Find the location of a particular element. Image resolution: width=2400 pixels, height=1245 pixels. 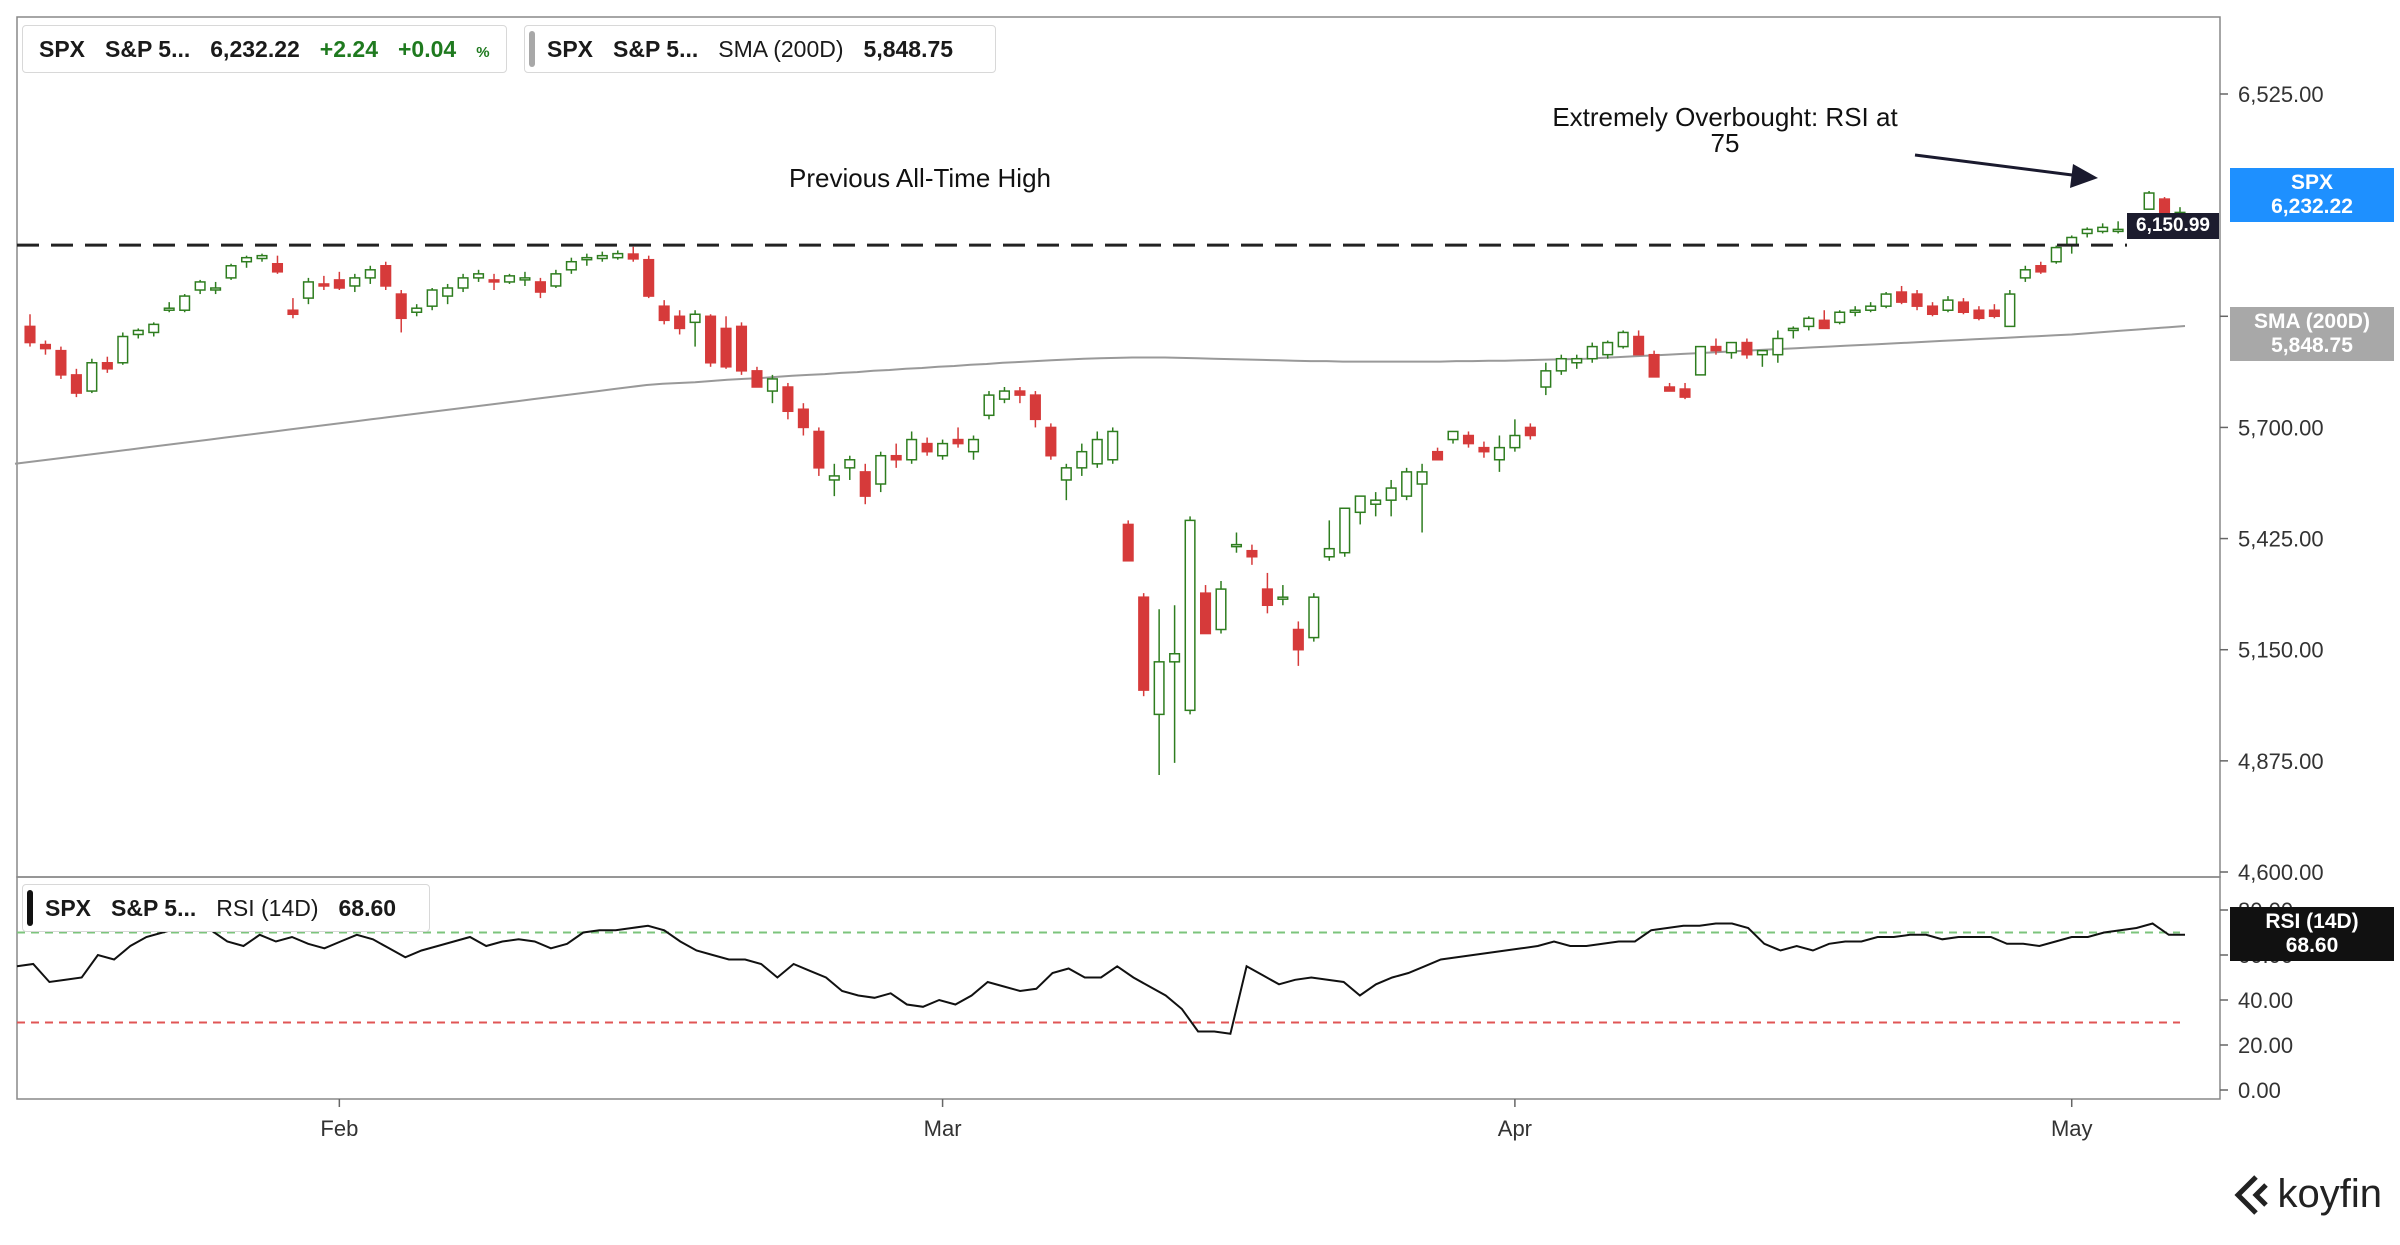

ath-value-tag: 6,150.99 is located at coordinates (2173, 226).